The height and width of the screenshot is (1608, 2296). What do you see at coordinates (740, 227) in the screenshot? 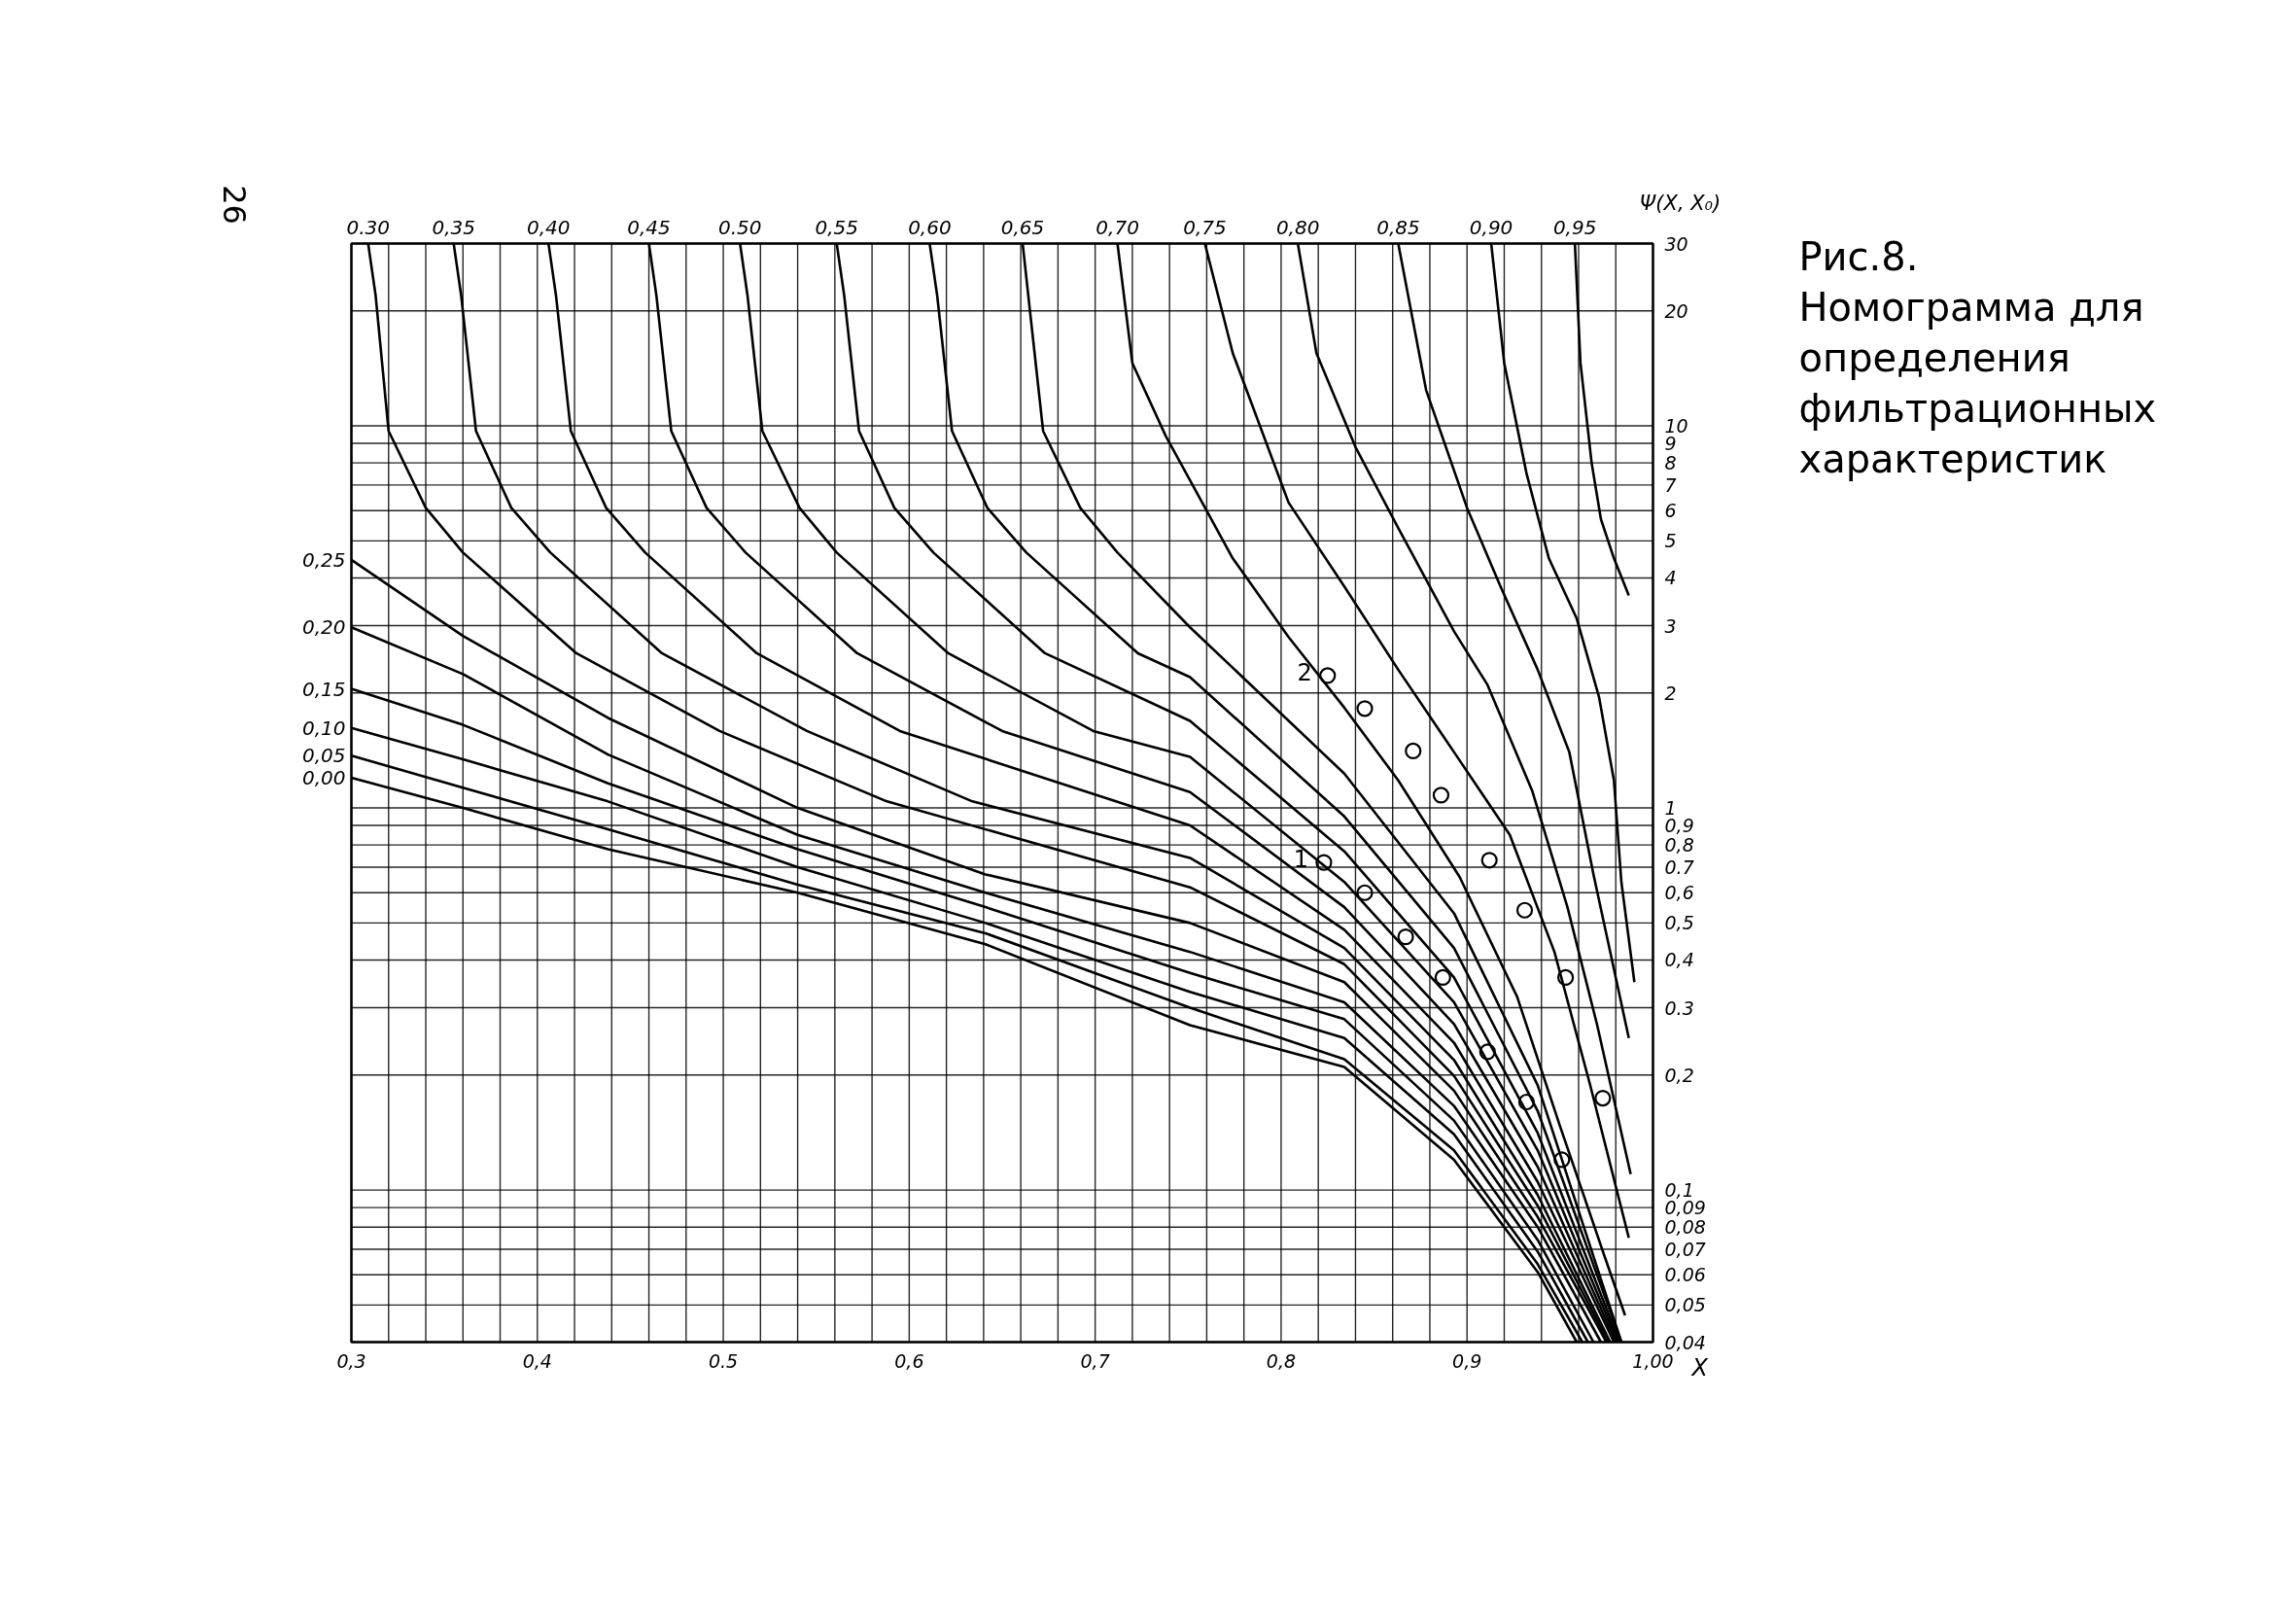
I see `series-label: 0.50` at bounding box center [740, 227].